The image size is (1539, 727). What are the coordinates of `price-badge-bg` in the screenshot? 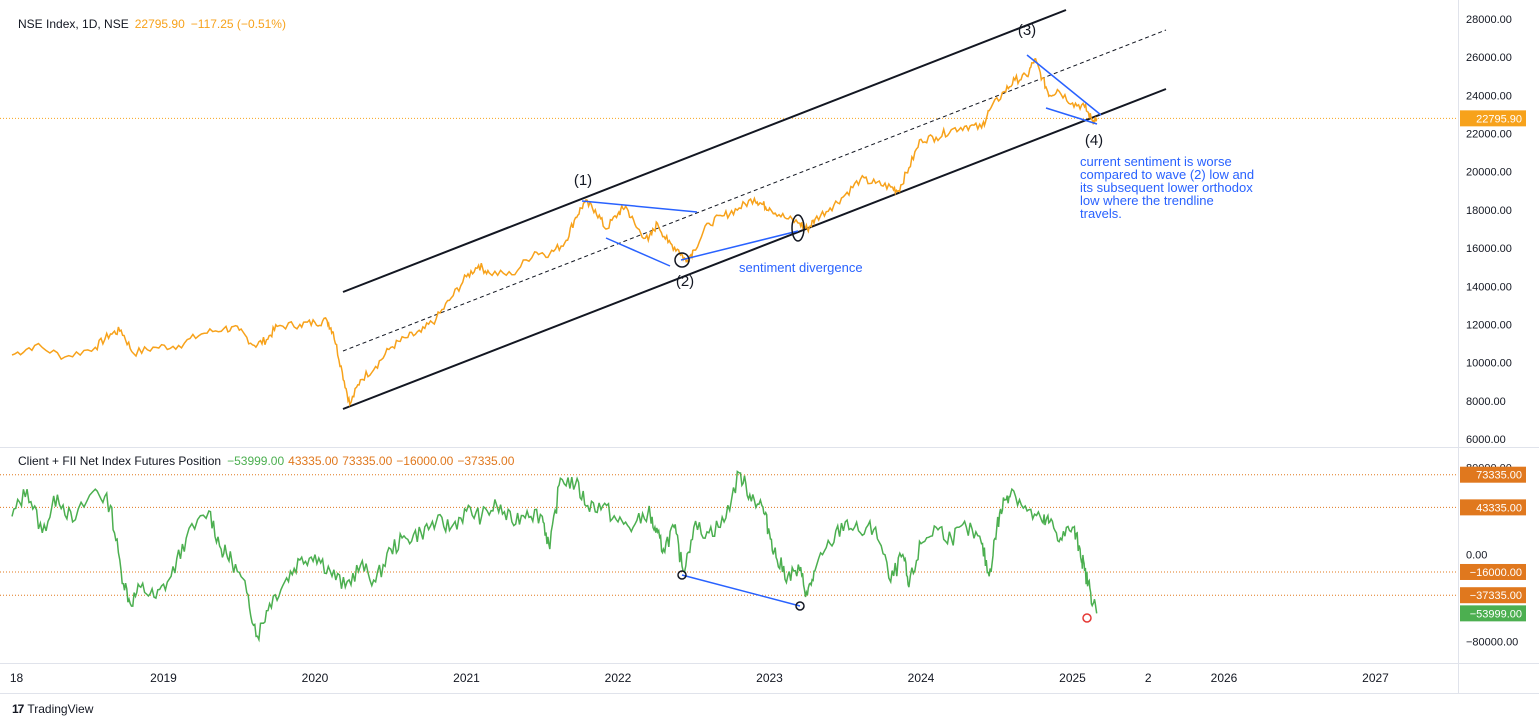 It's located at (1493, 118).